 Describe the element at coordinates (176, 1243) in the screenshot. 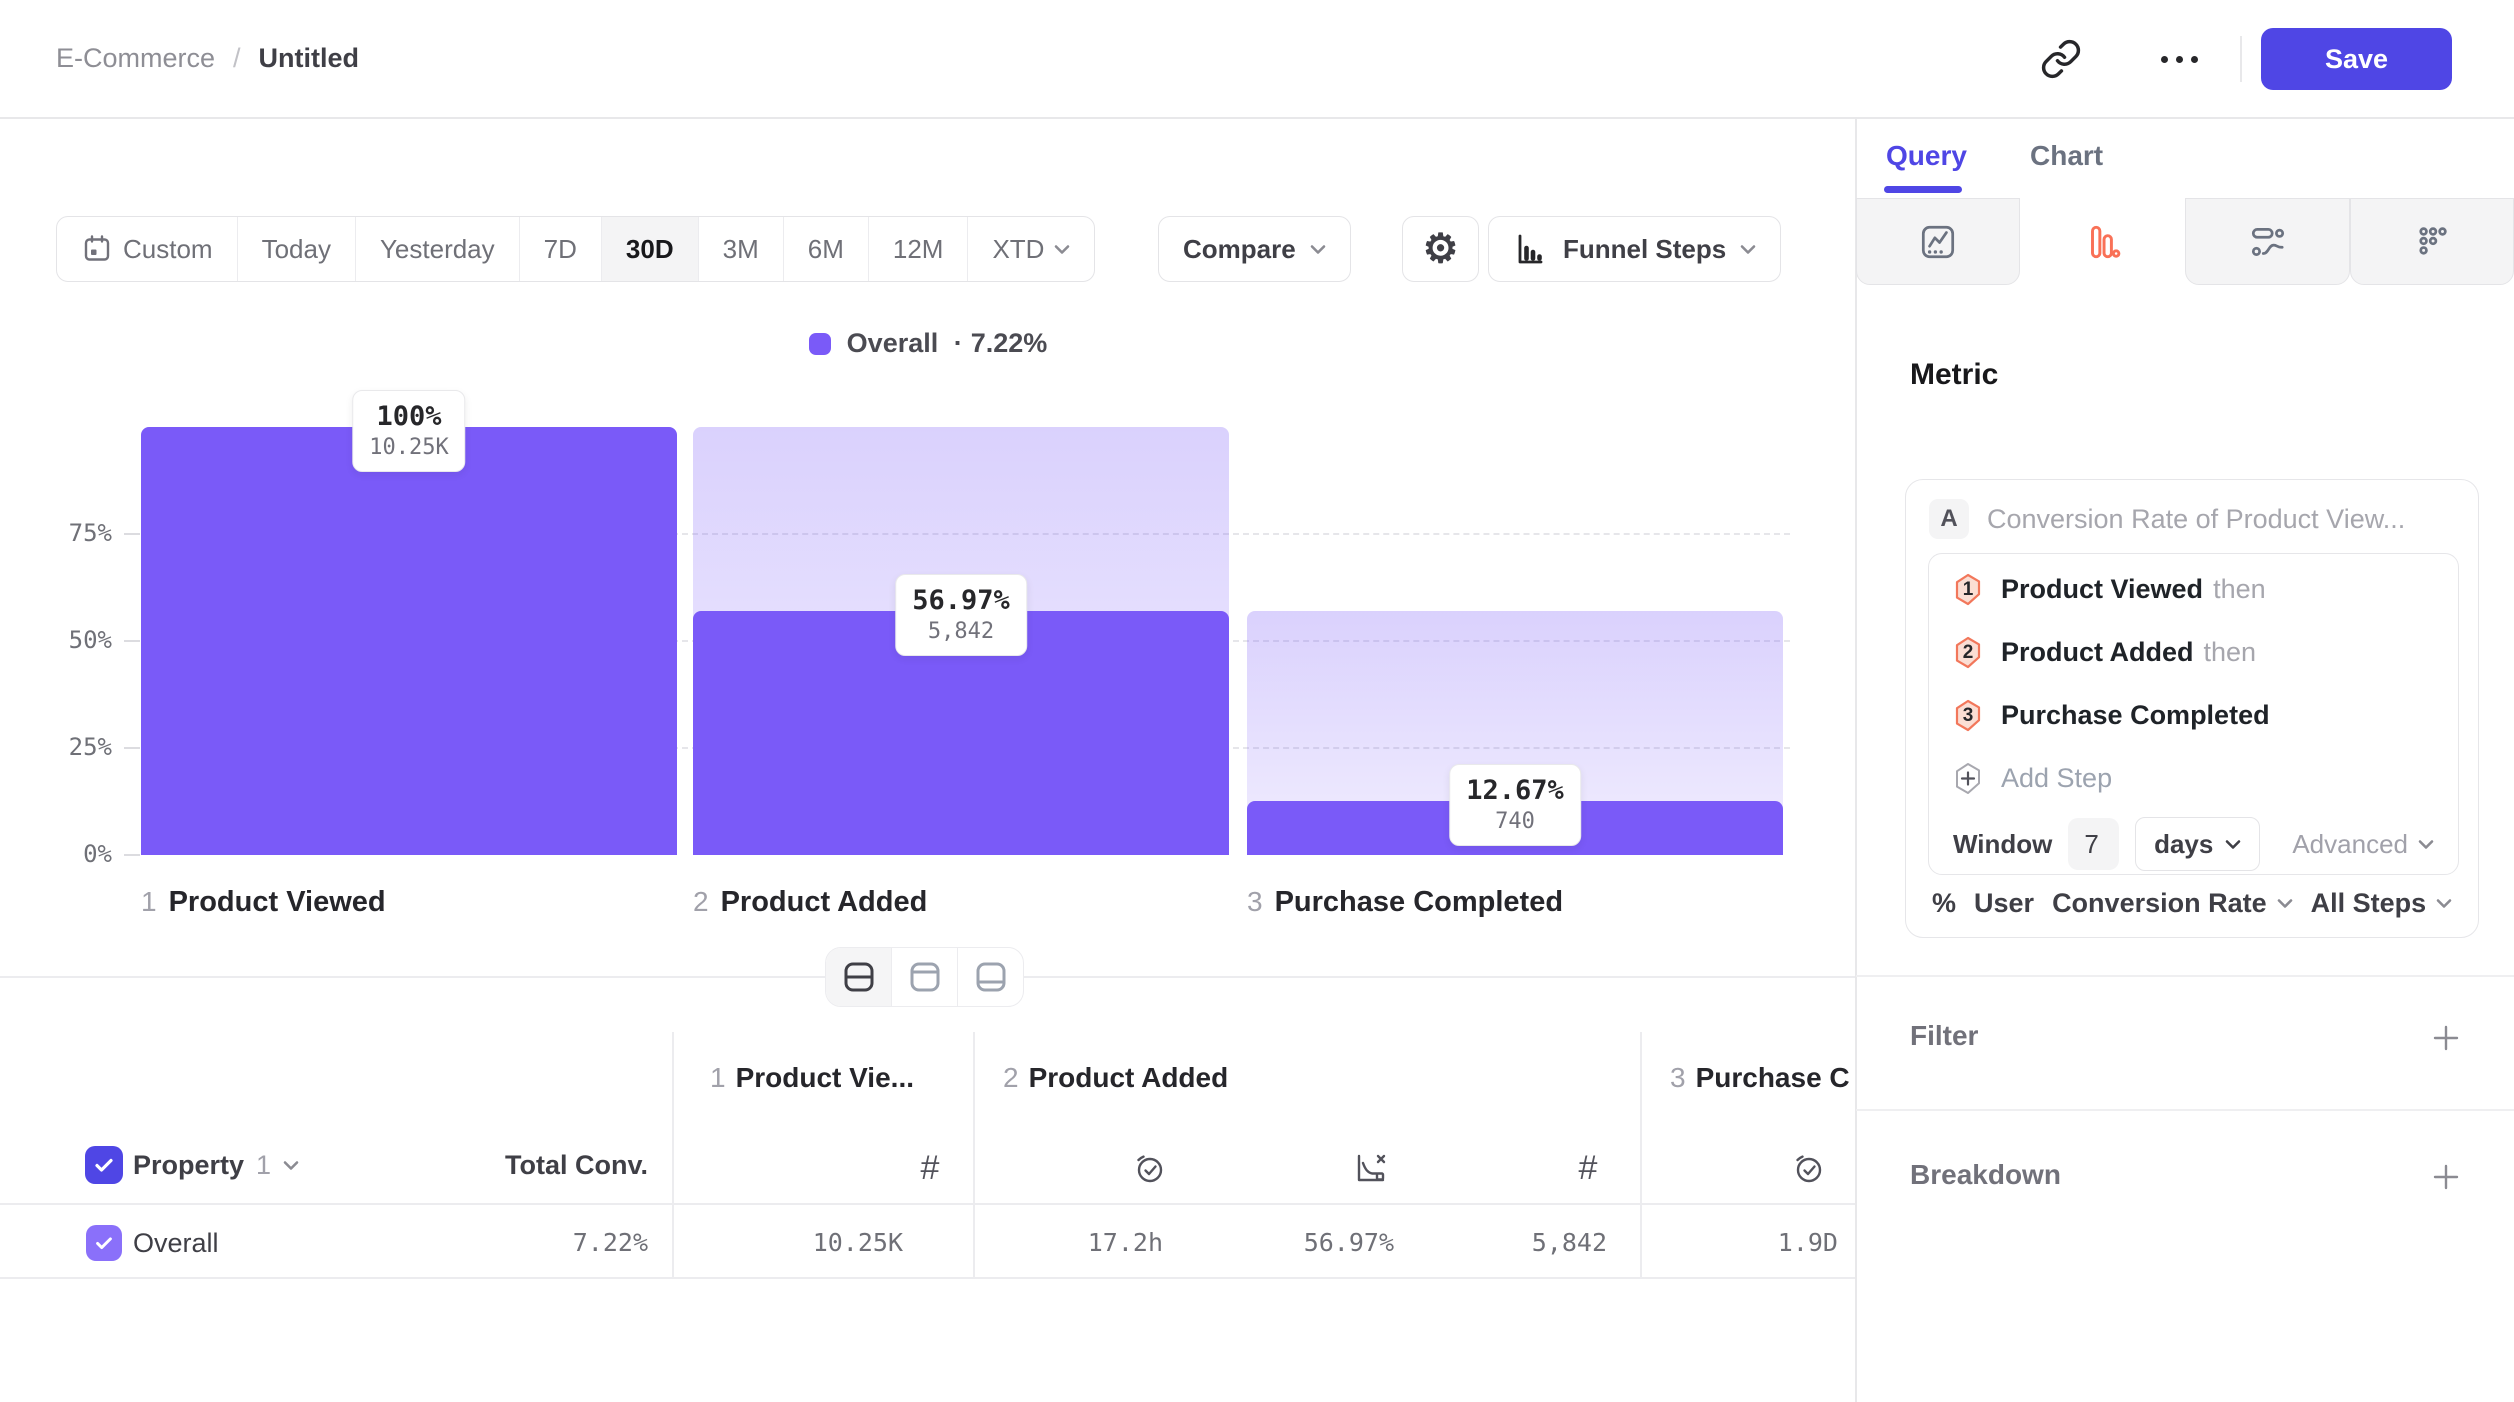

I see `row-label: Overall` at that location.